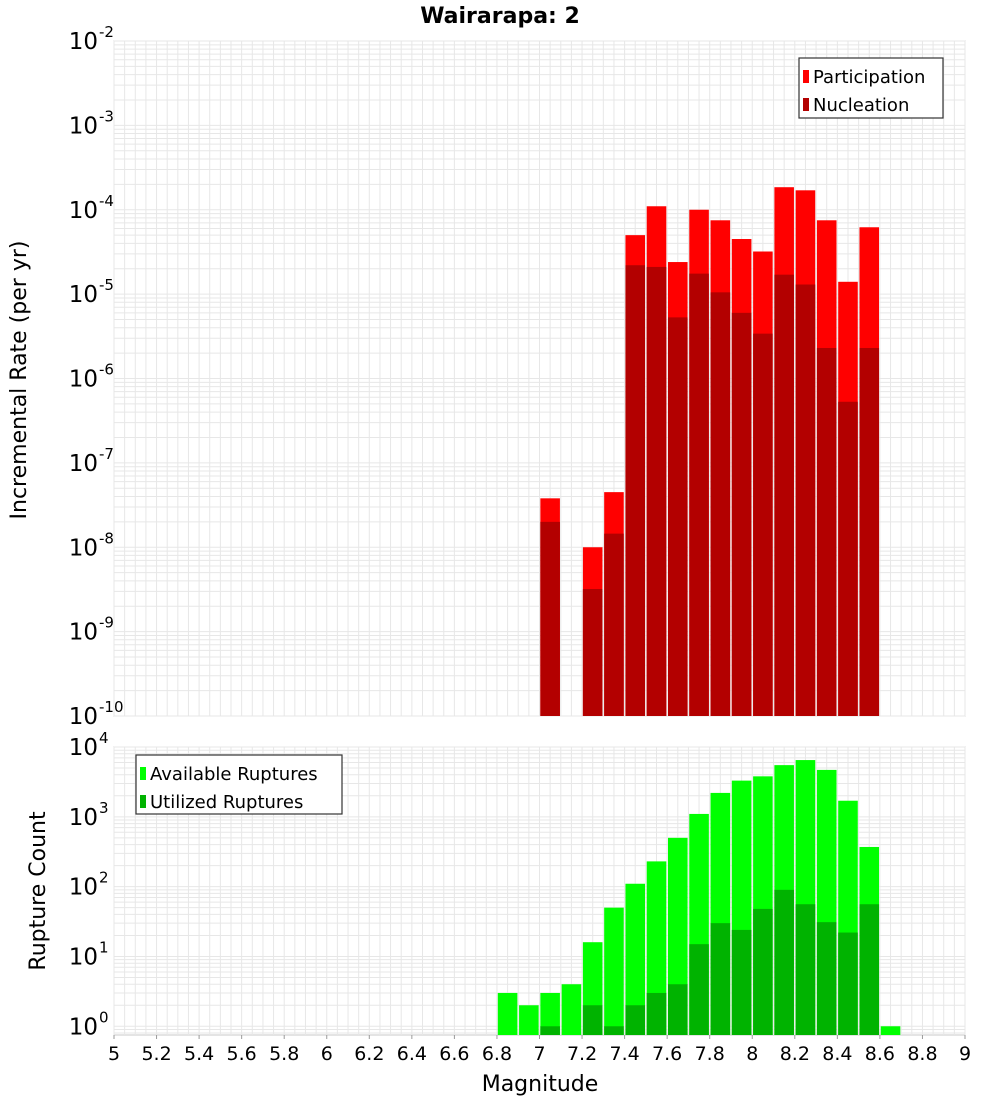  I want to click on x-tick-label: 5.2, so click(156, 1054).